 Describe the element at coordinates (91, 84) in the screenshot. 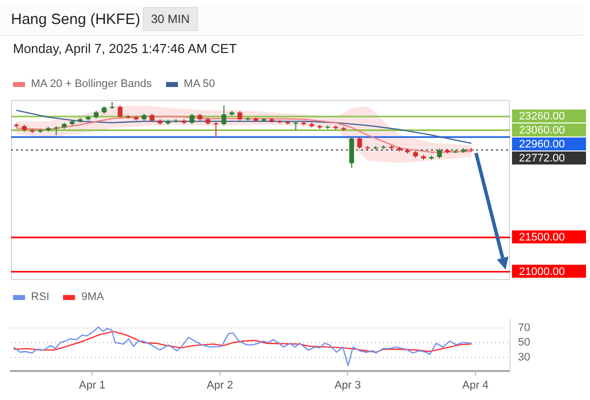

I see `legend-label: MA 20 + Bollinger Bands` at that location.